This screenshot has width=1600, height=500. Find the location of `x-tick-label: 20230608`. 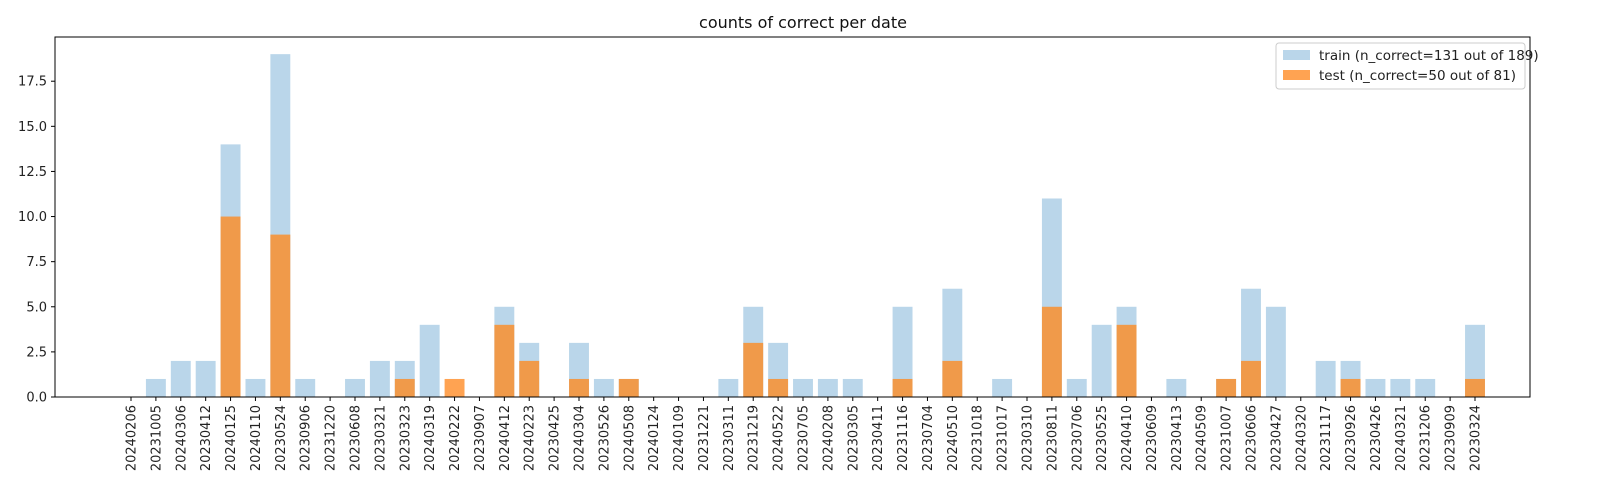

x-tick-label: 20230608 is located at coordinates (356, 438).